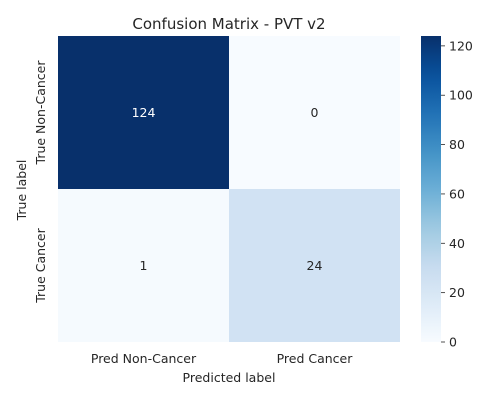 The height and width of the screenshot is (400, 500). Describe the element at coordinates (229, 377) in the screenshot. I see `x-axis-label: Predicted label` at that location.